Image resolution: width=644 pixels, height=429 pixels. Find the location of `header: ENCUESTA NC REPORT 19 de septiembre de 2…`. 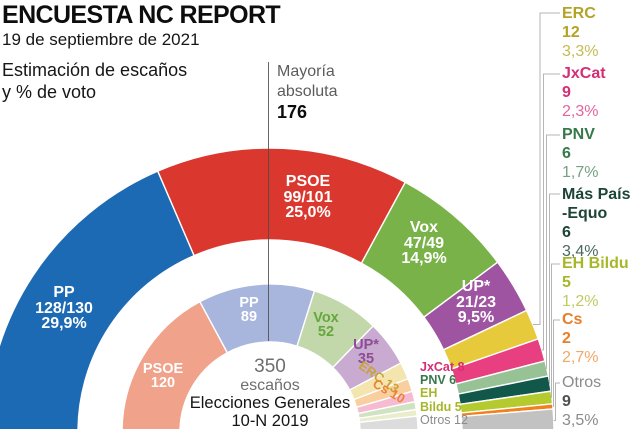

header: ENCUESTA NC REPORT 19 de septiembre de 2… is located at coordinates (141, 25).